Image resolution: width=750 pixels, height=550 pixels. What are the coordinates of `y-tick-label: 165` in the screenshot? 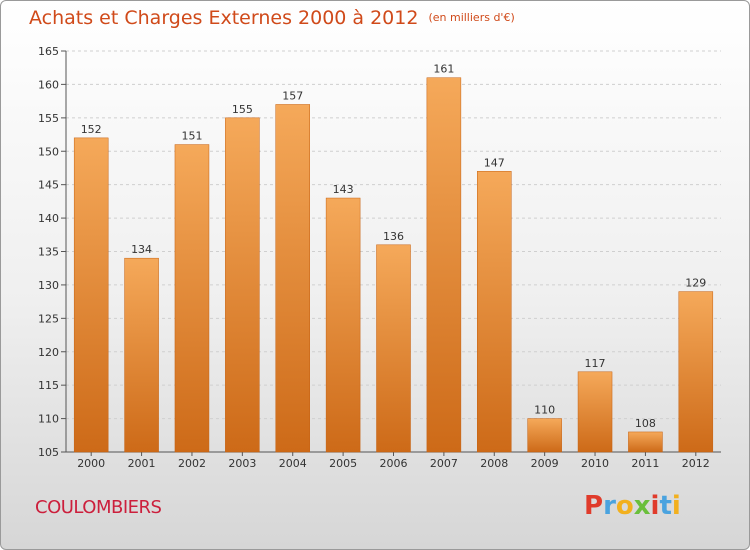 It's located at (48, 51).